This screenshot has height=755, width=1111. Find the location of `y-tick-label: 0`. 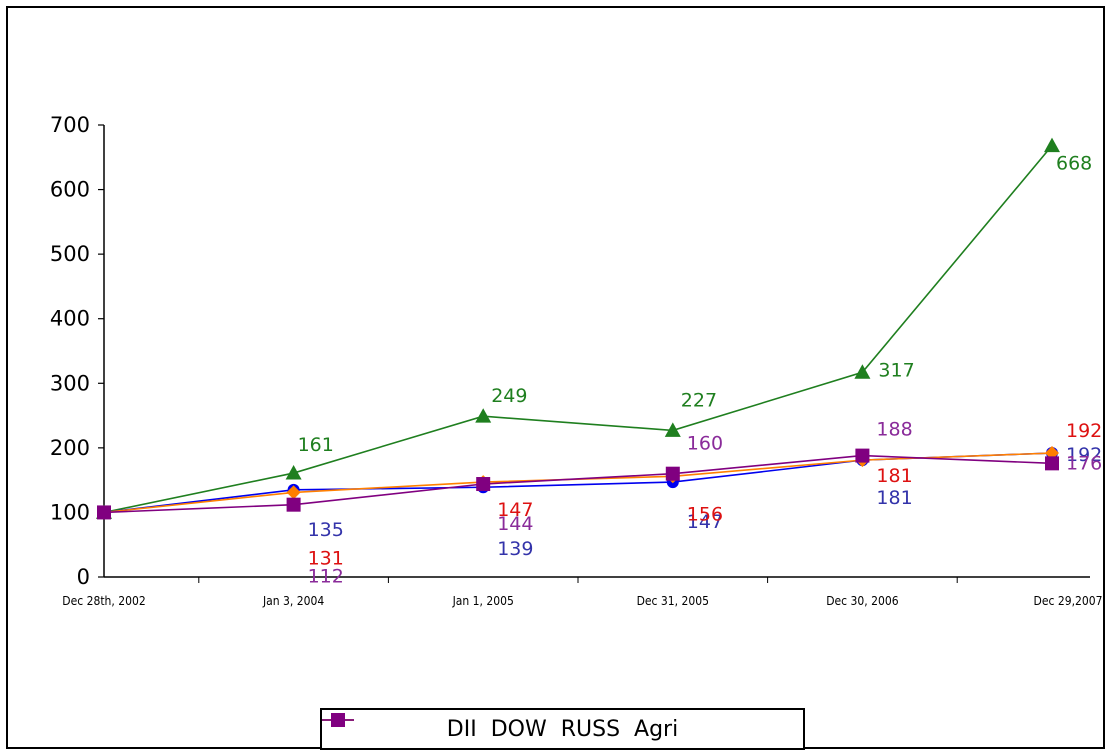

y-tick-label: 0 is located at coordinates (83, 577).